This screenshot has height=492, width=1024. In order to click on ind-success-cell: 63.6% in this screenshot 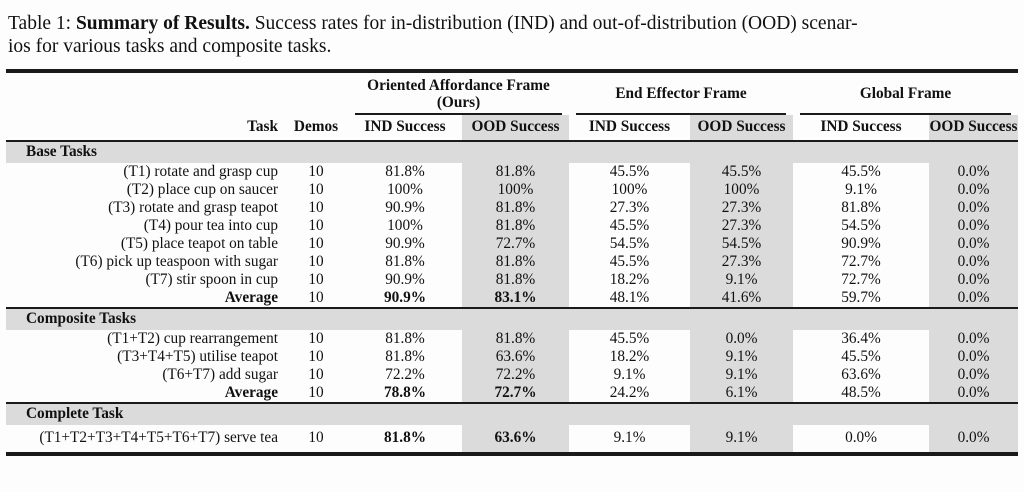, I will do `click(861, 374)`.